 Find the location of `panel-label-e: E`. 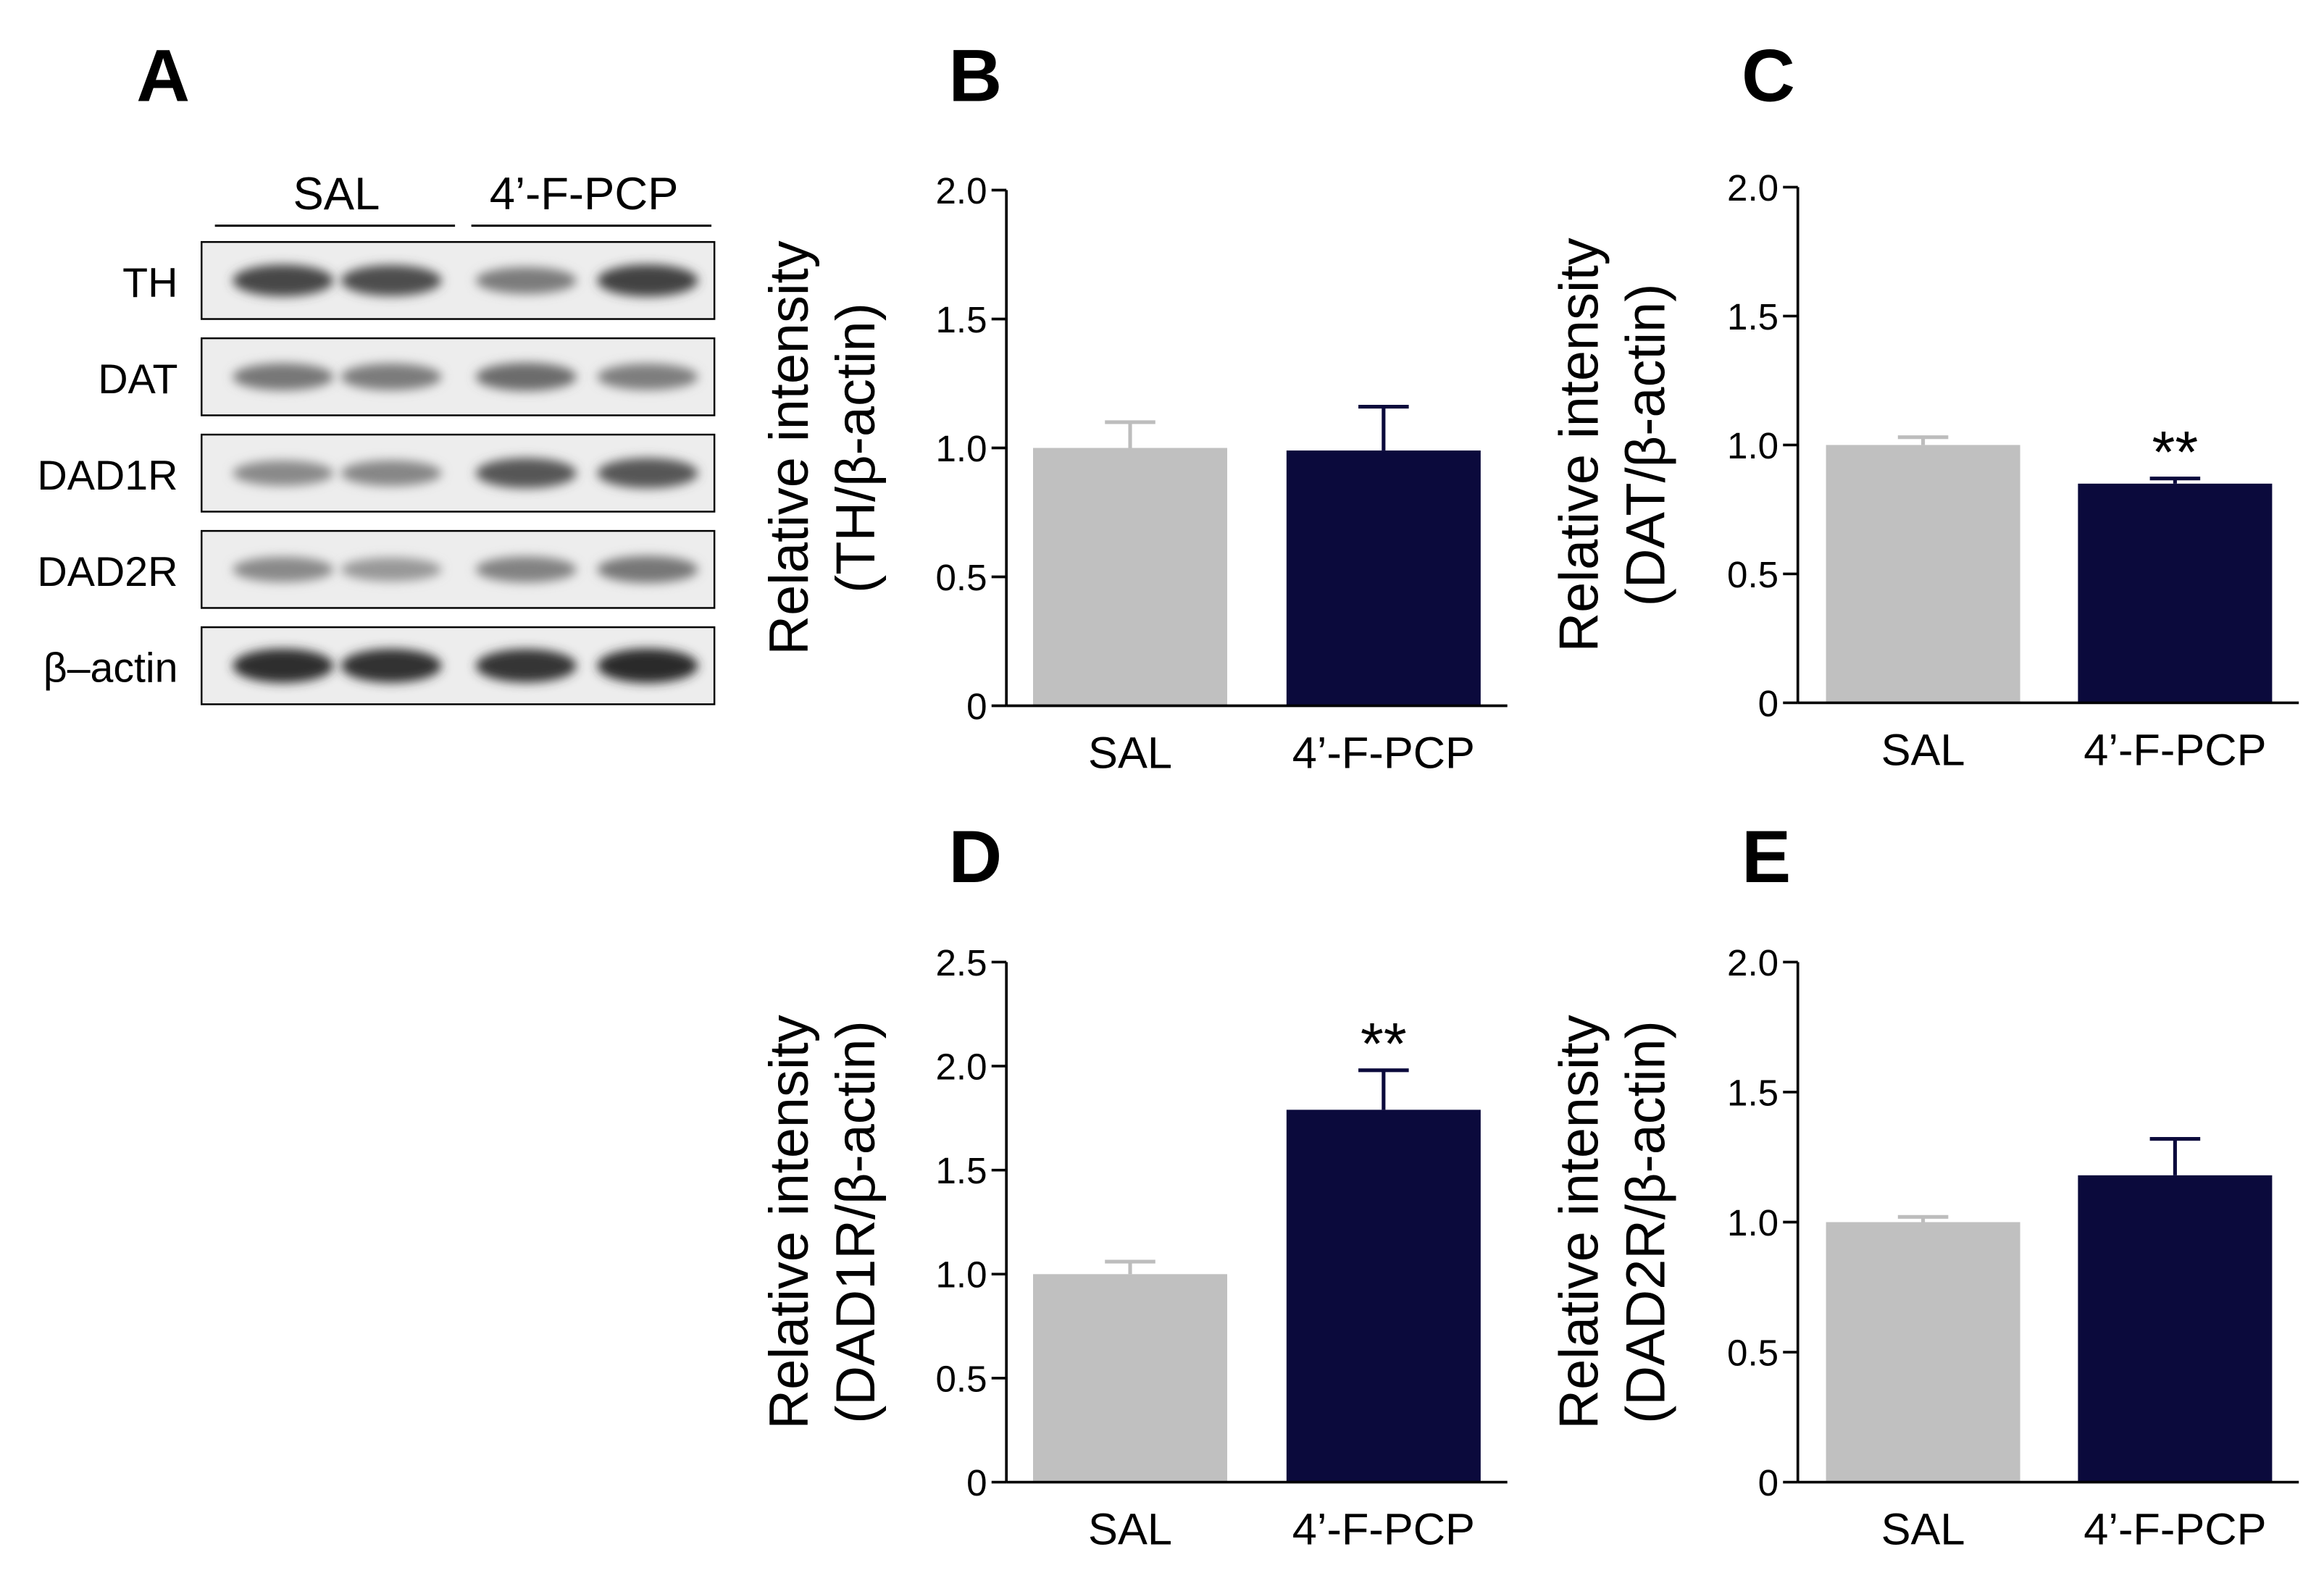

panel-label-e: E is located at coordinates (1767, 856).